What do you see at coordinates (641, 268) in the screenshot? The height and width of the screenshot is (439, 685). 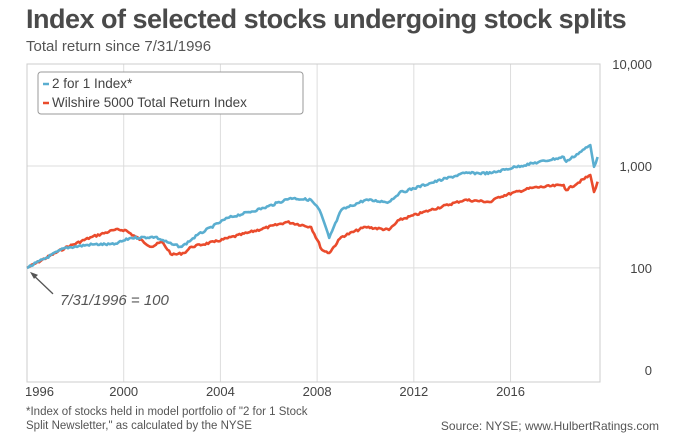 I see `y-tick-label: 100` at bounding box center [641, 268].